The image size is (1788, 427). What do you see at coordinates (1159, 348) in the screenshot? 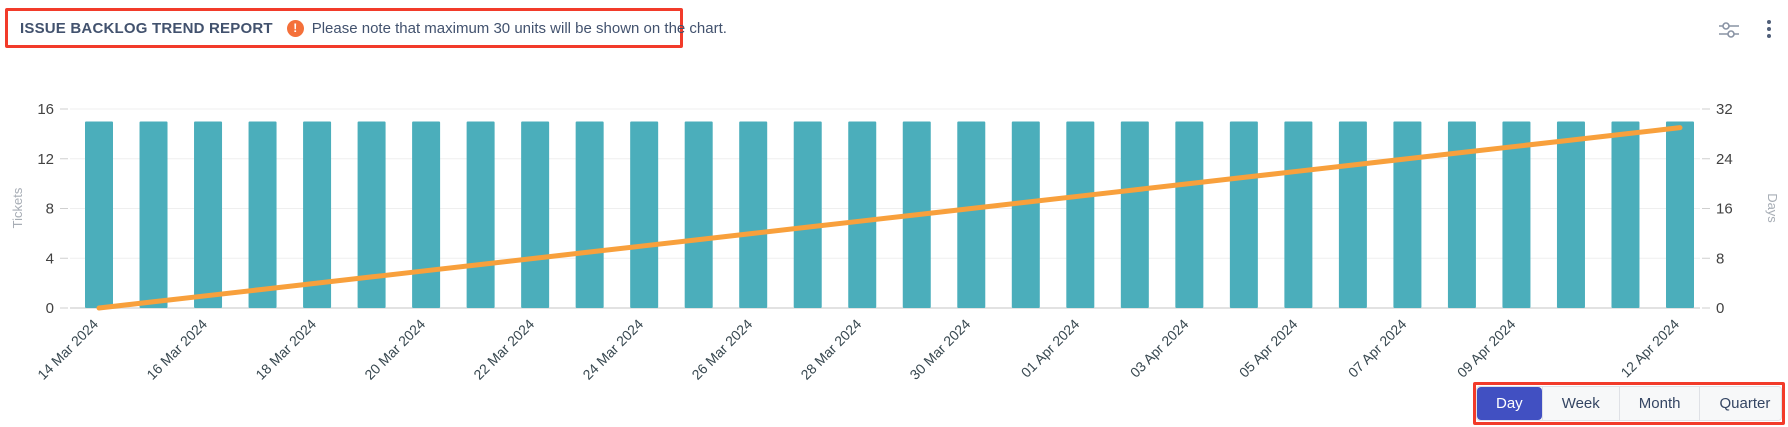
I see `x-axis-tick-label: 03 Apr 2024` at bounding box center [1159, 348].